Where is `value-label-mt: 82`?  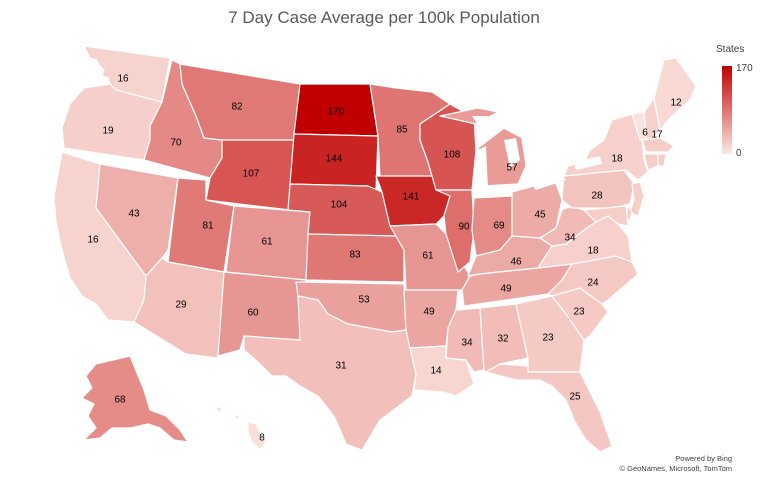 value-label-mt: 82 is located at coordinates (237, 107).